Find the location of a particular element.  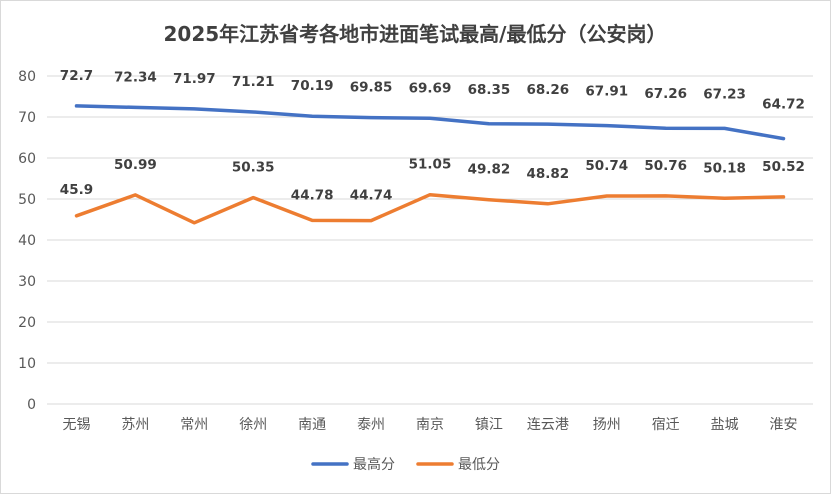

data-label: 50.35 is located at coordinates (253, 168).